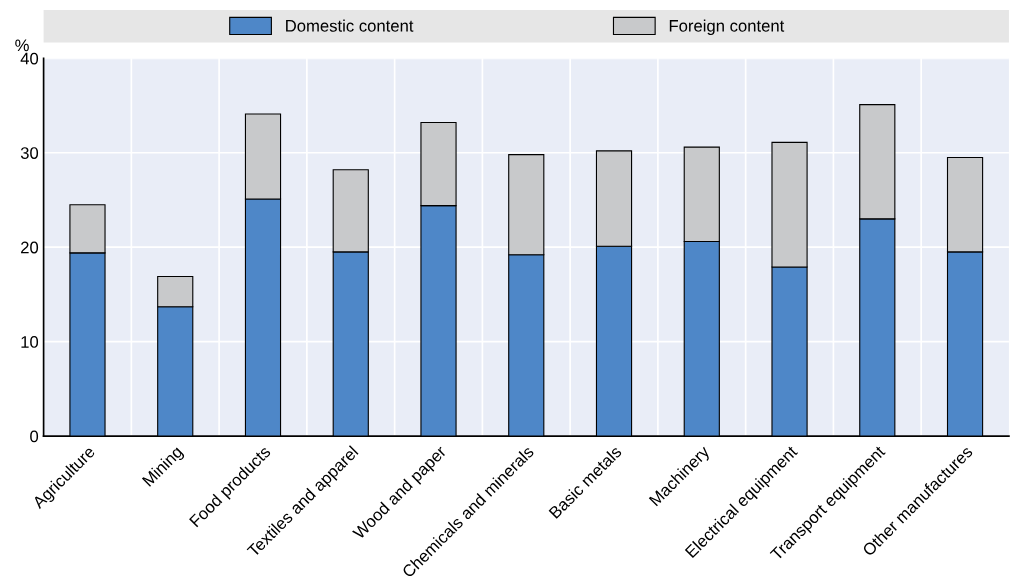 The image size is (1014, 583). What do you see at coordinates (30, 247) in the screenshot?
I see `y-tick-label: 20` at bounding box center [30, 247].